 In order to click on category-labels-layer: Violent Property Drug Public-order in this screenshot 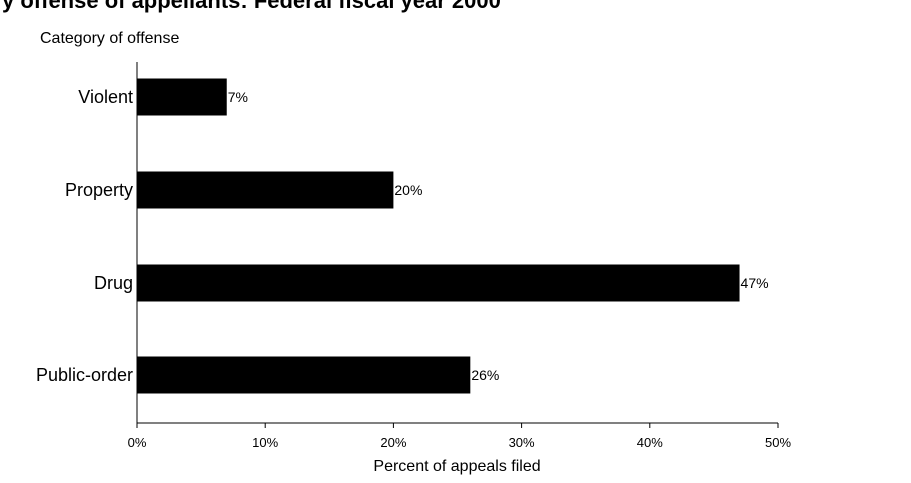, I will do `click(84, 236)`.